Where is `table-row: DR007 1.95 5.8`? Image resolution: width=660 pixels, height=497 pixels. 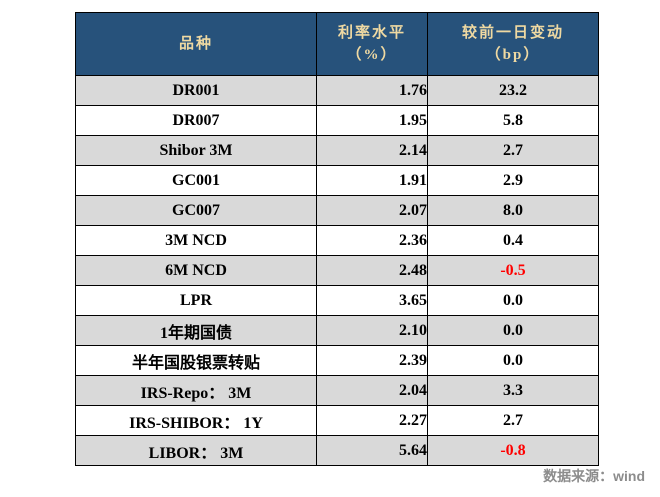 table-row: DR007 1.95 5.8 is located at coordinates (337, 120).